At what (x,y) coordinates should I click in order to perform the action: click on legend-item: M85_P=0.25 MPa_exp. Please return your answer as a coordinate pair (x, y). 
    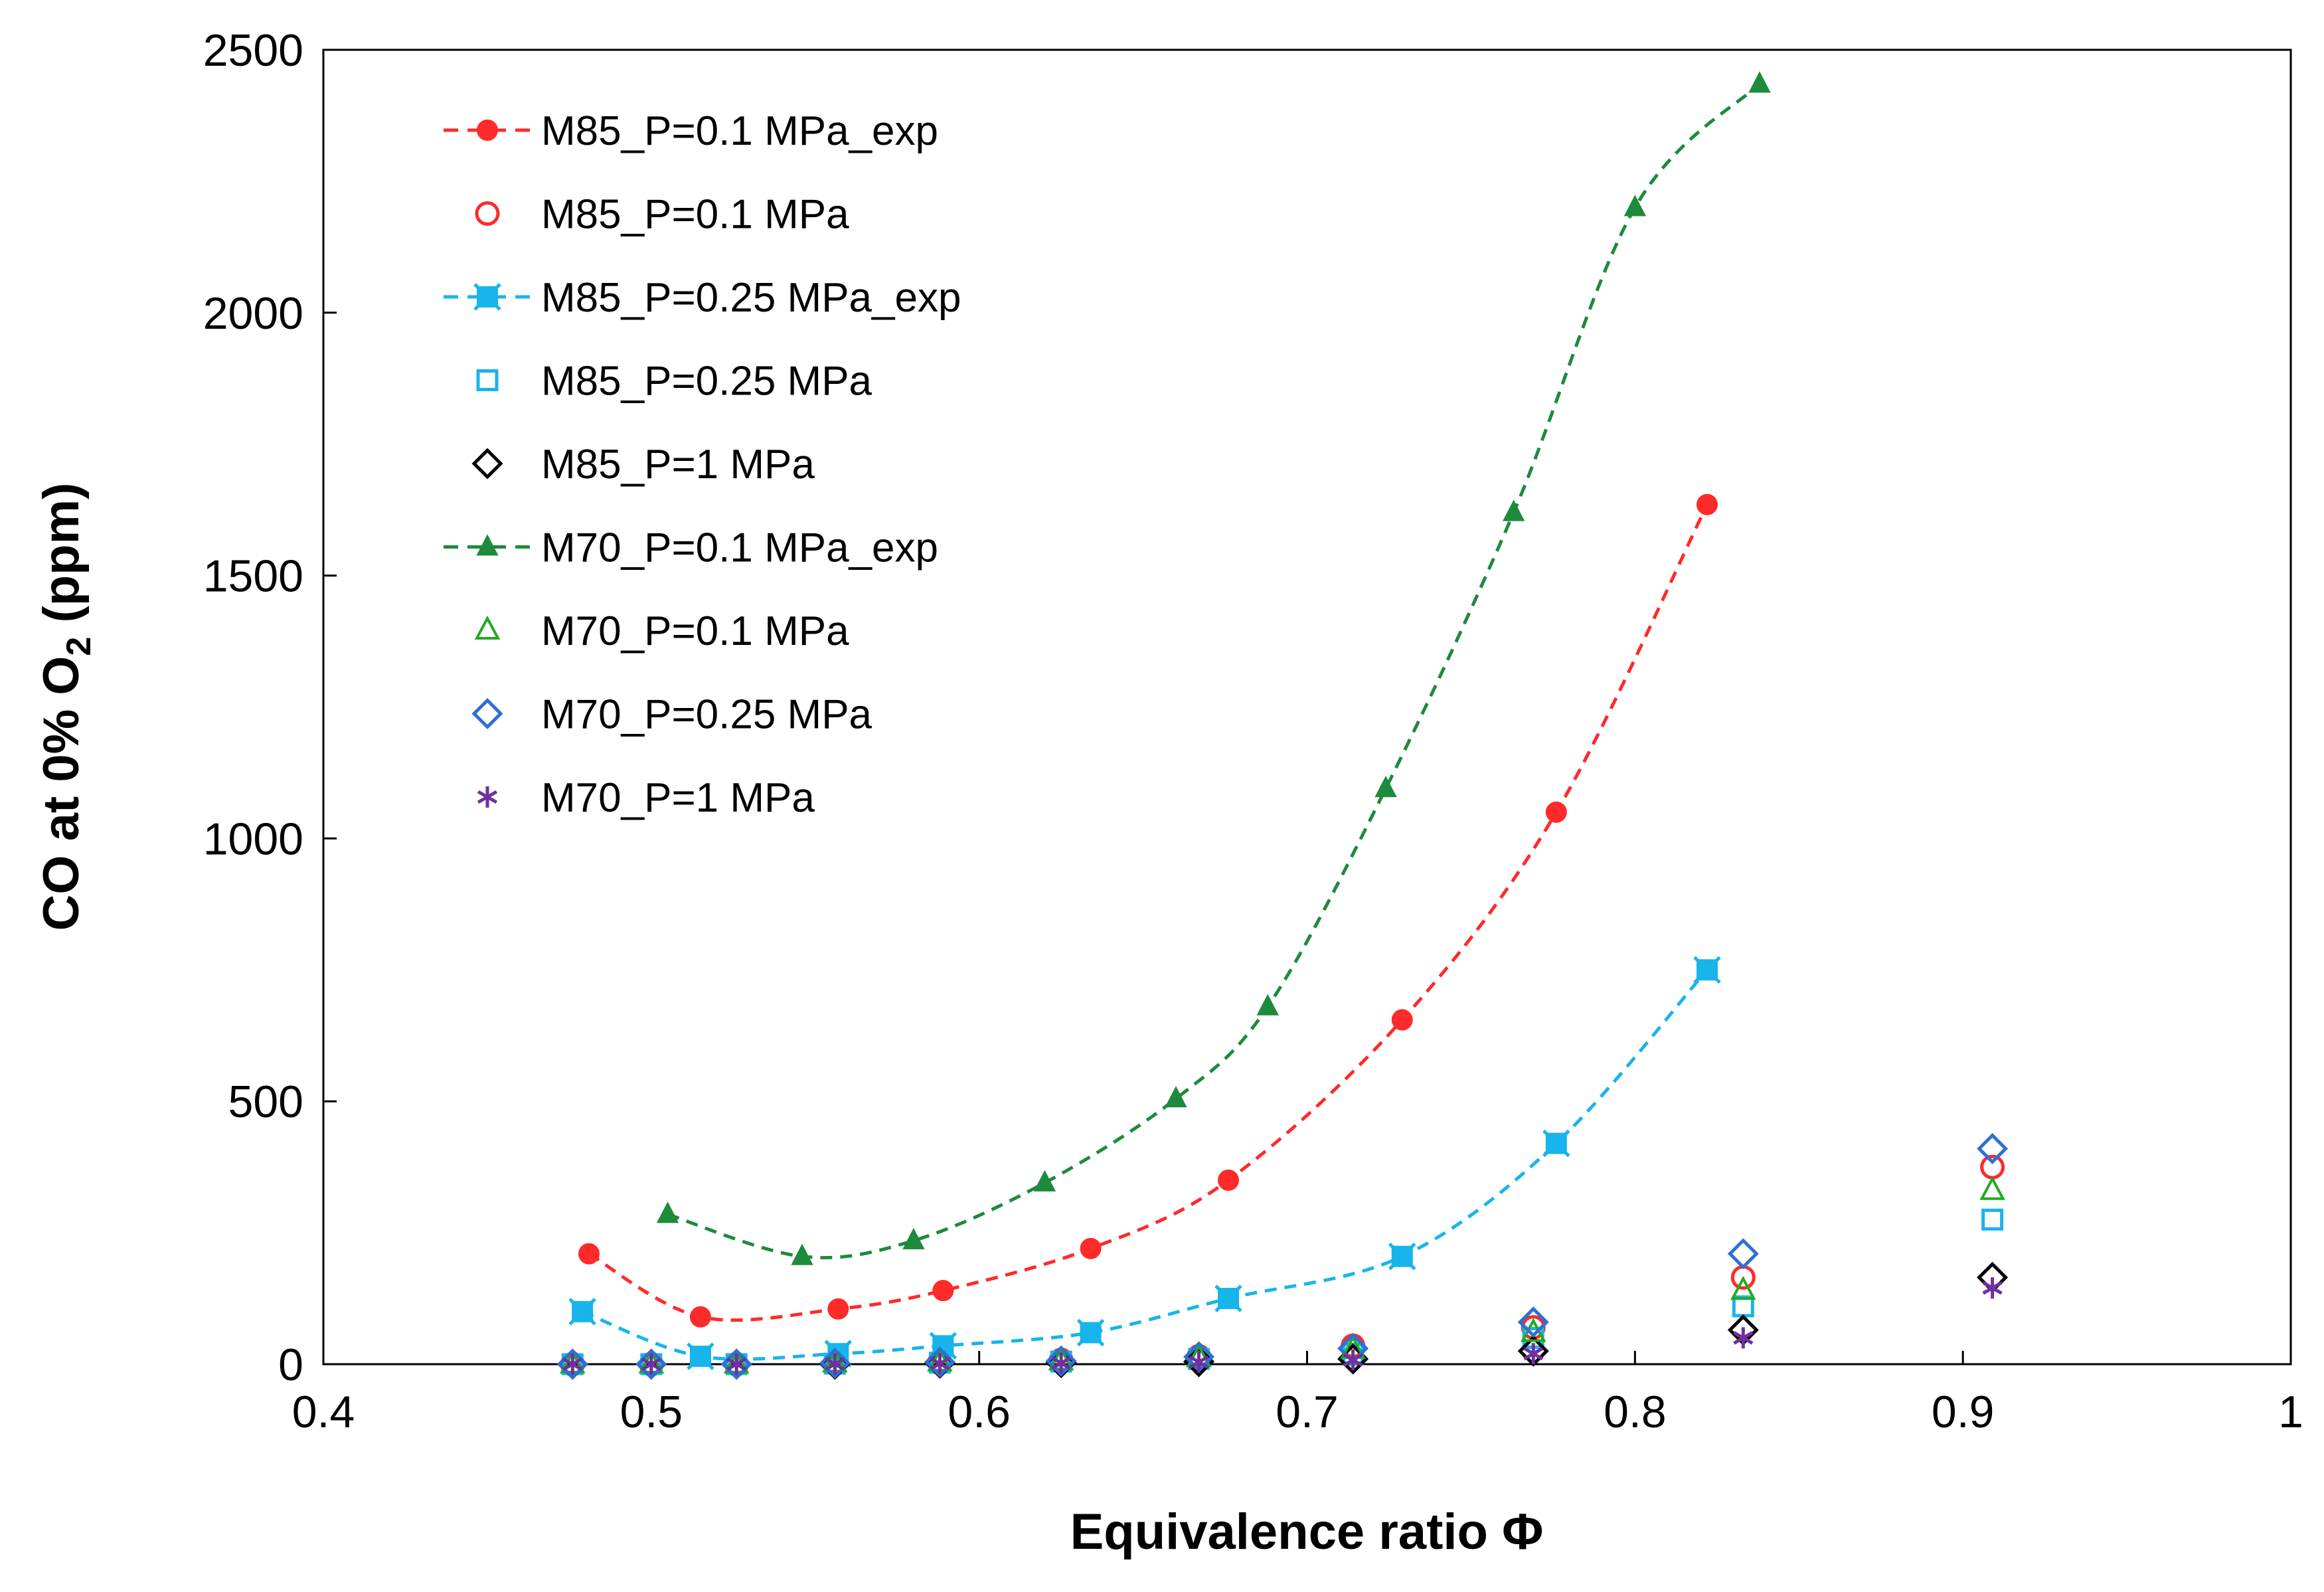
    Looking at the image, I should click on (702, 298).